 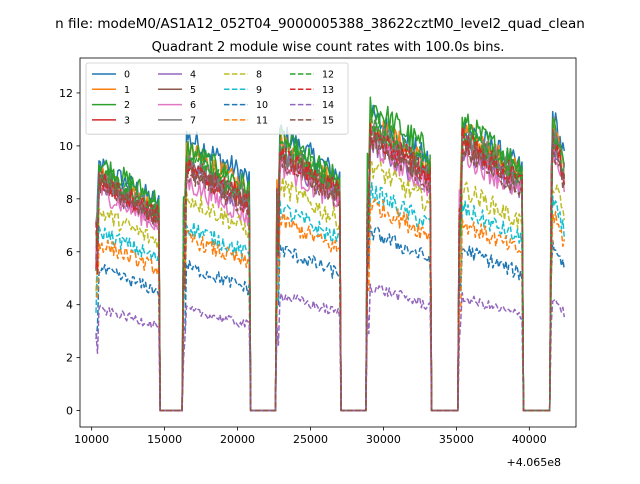 I want to click on legend-label: 12, so click(x=328, y=75).